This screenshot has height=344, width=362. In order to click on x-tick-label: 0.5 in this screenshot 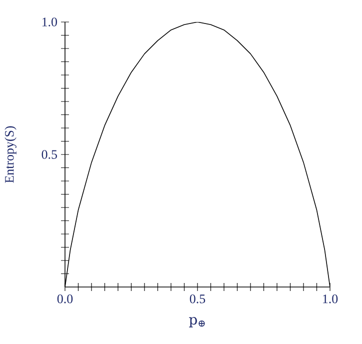, I will do `click(198, 299)`.